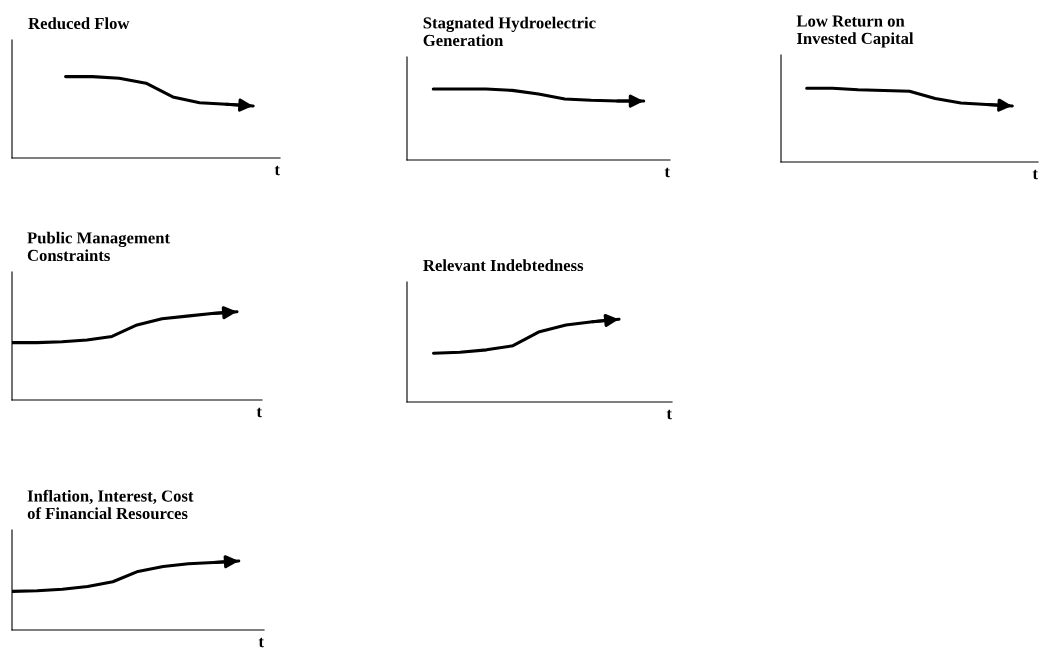  Describe the element at coordinates (503, 265) in the screenshot. I see `chart-title: Relevant Indebtedness` at that location.